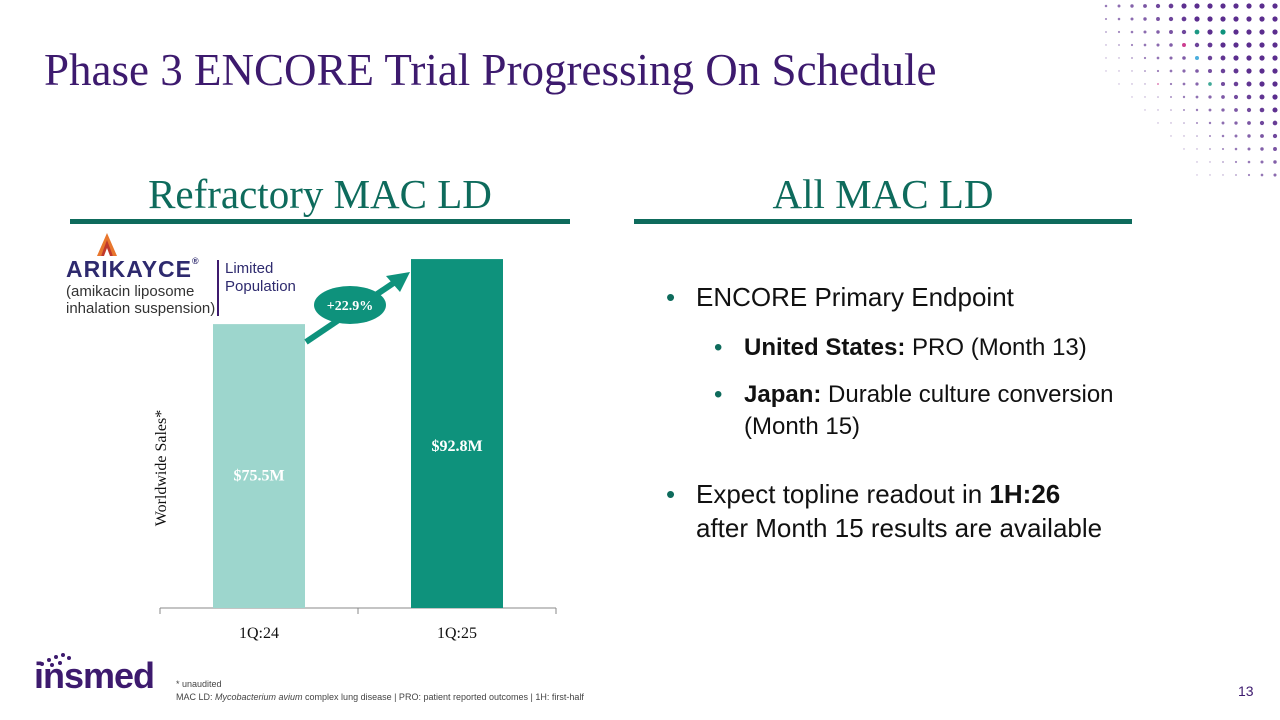 The image size is (1280, 720). What do you see at coordinates (1191, 90) in the screenshot?
I see `decorative-dot-pattern` at bounding box center [1191, 90].